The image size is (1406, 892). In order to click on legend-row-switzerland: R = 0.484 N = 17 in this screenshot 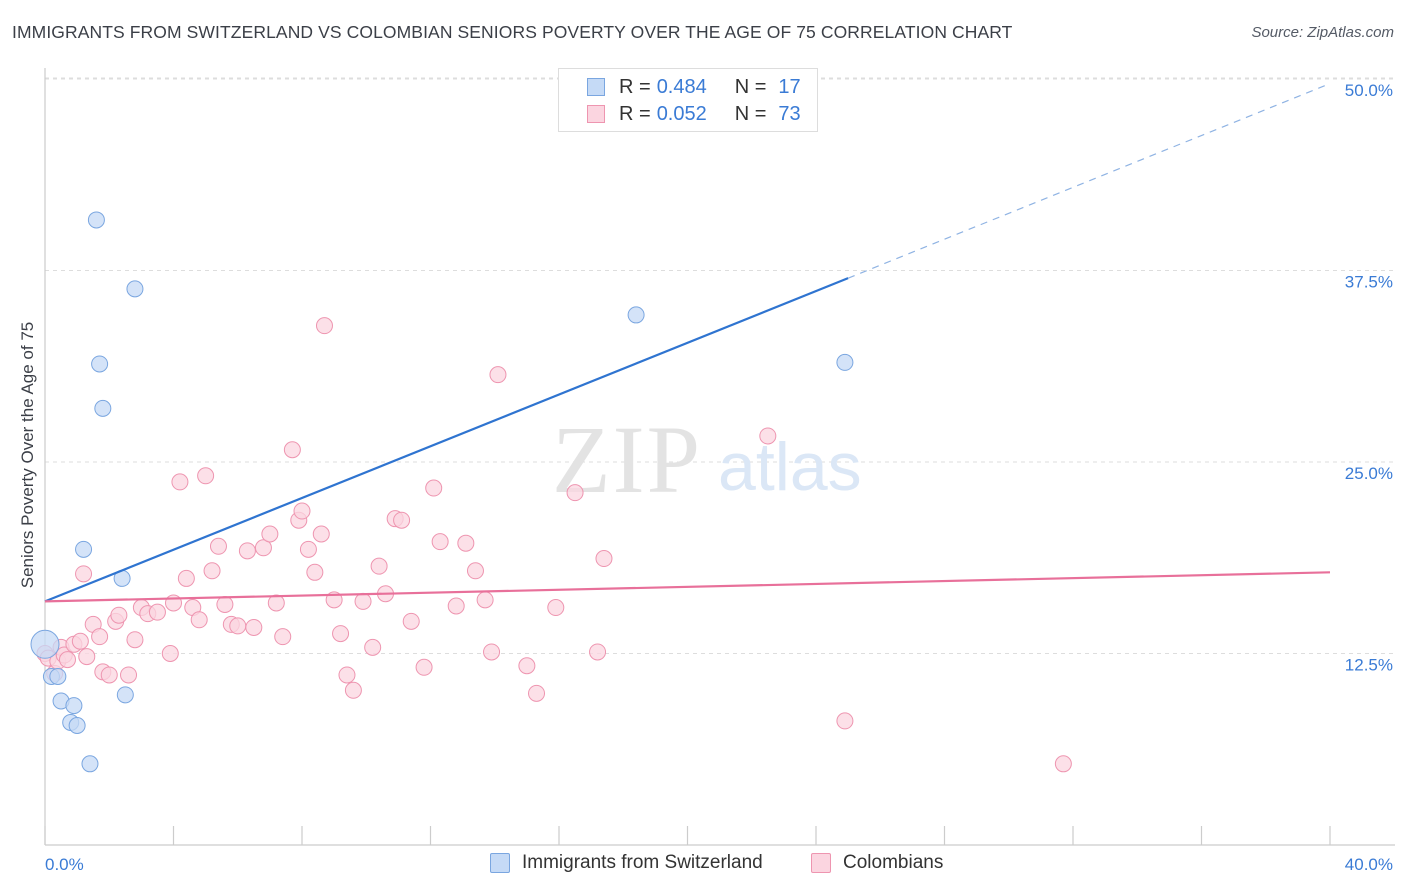, I will do `click(694, 87)`.